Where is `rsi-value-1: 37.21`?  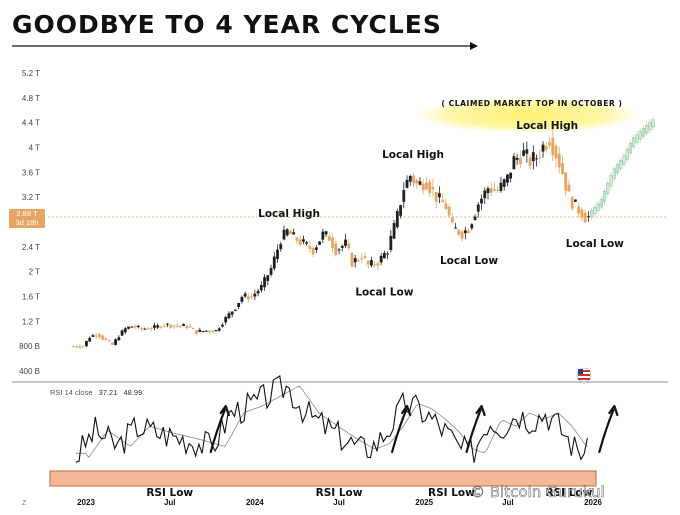
rsi-value-1: 37.21 is located at coordinates (108, 392).